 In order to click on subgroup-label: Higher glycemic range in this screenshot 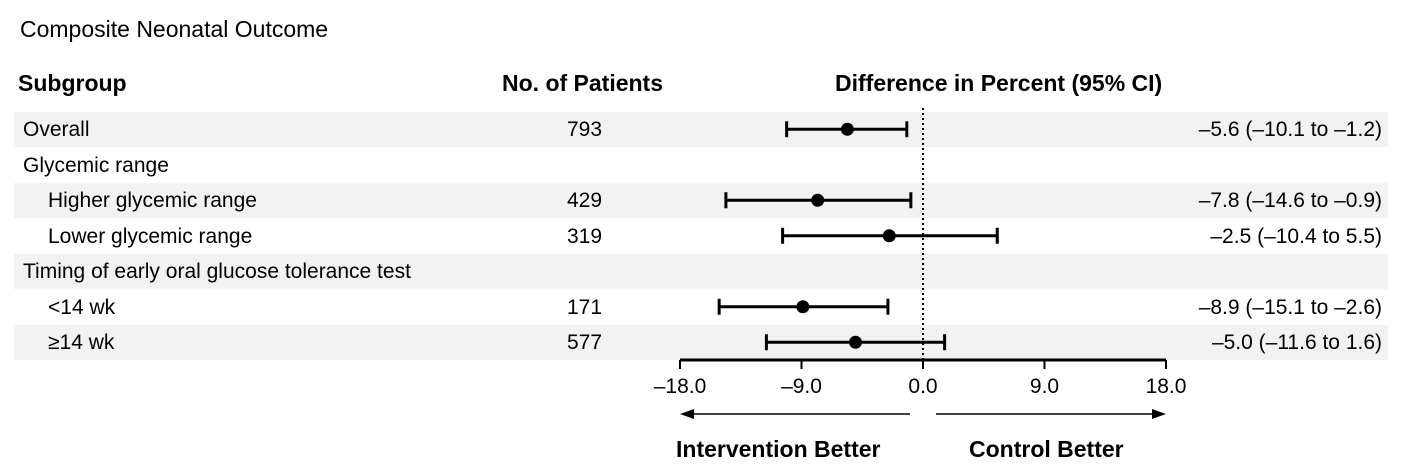, I will do `click(152, 200)`.